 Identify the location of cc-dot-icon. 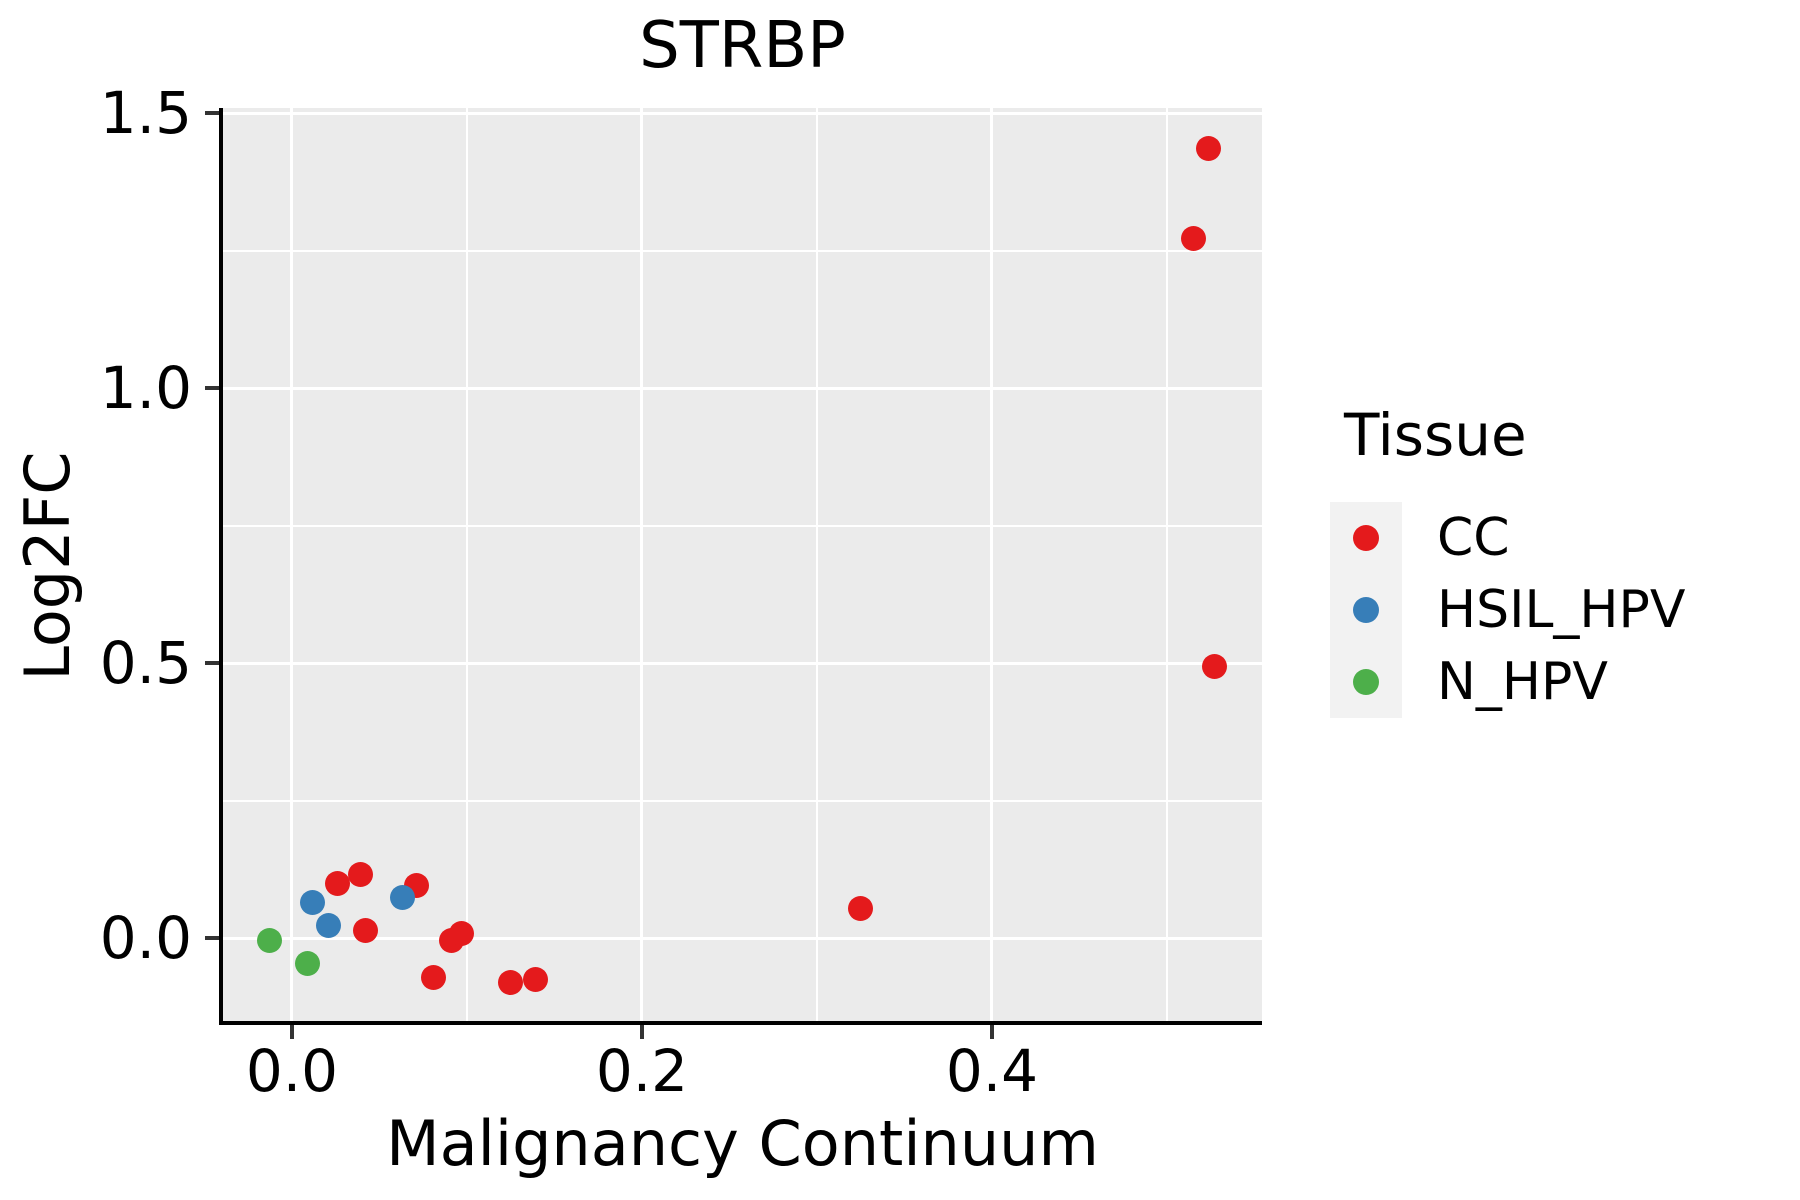
(1366, 538).